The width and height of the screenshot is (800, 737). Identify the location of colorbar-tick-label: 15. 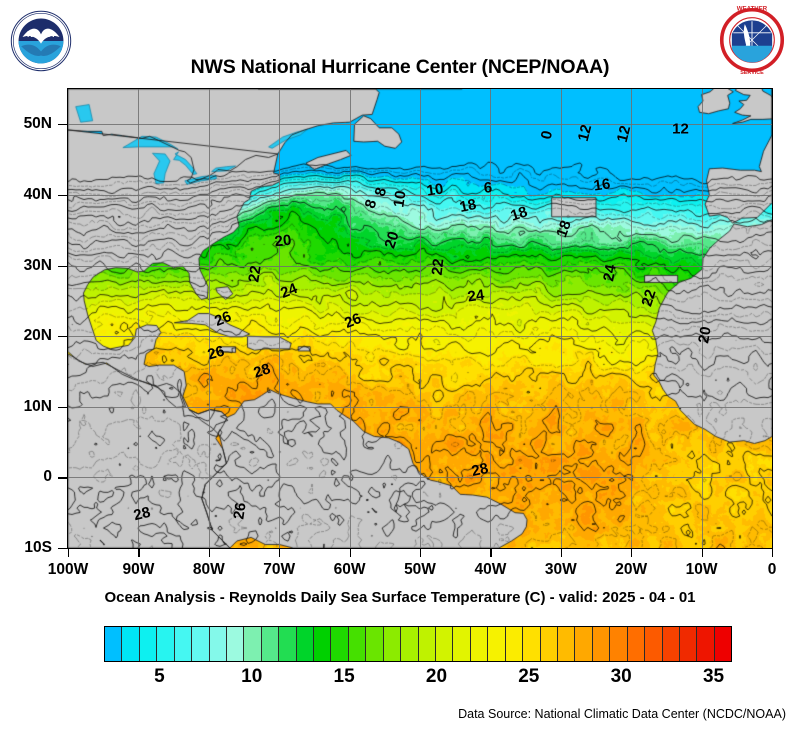
(344, 676).